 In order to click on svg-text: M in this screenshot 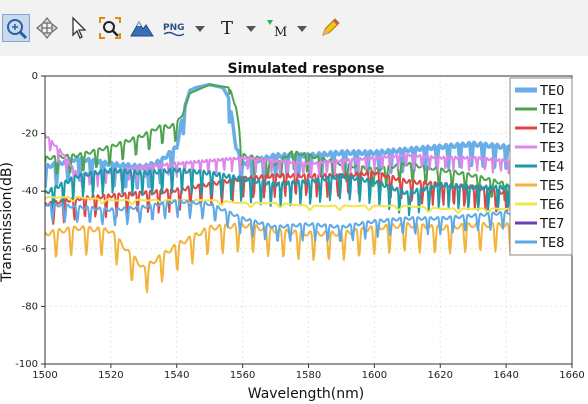, I will do `click(280, 32)`.